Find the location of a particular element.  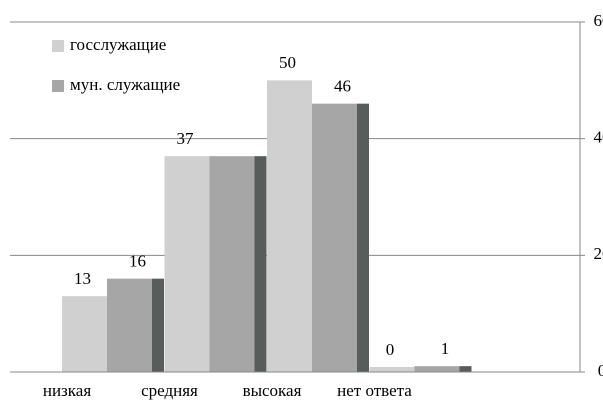

y-tick-label: 0 is located at coordinates (600, 370).